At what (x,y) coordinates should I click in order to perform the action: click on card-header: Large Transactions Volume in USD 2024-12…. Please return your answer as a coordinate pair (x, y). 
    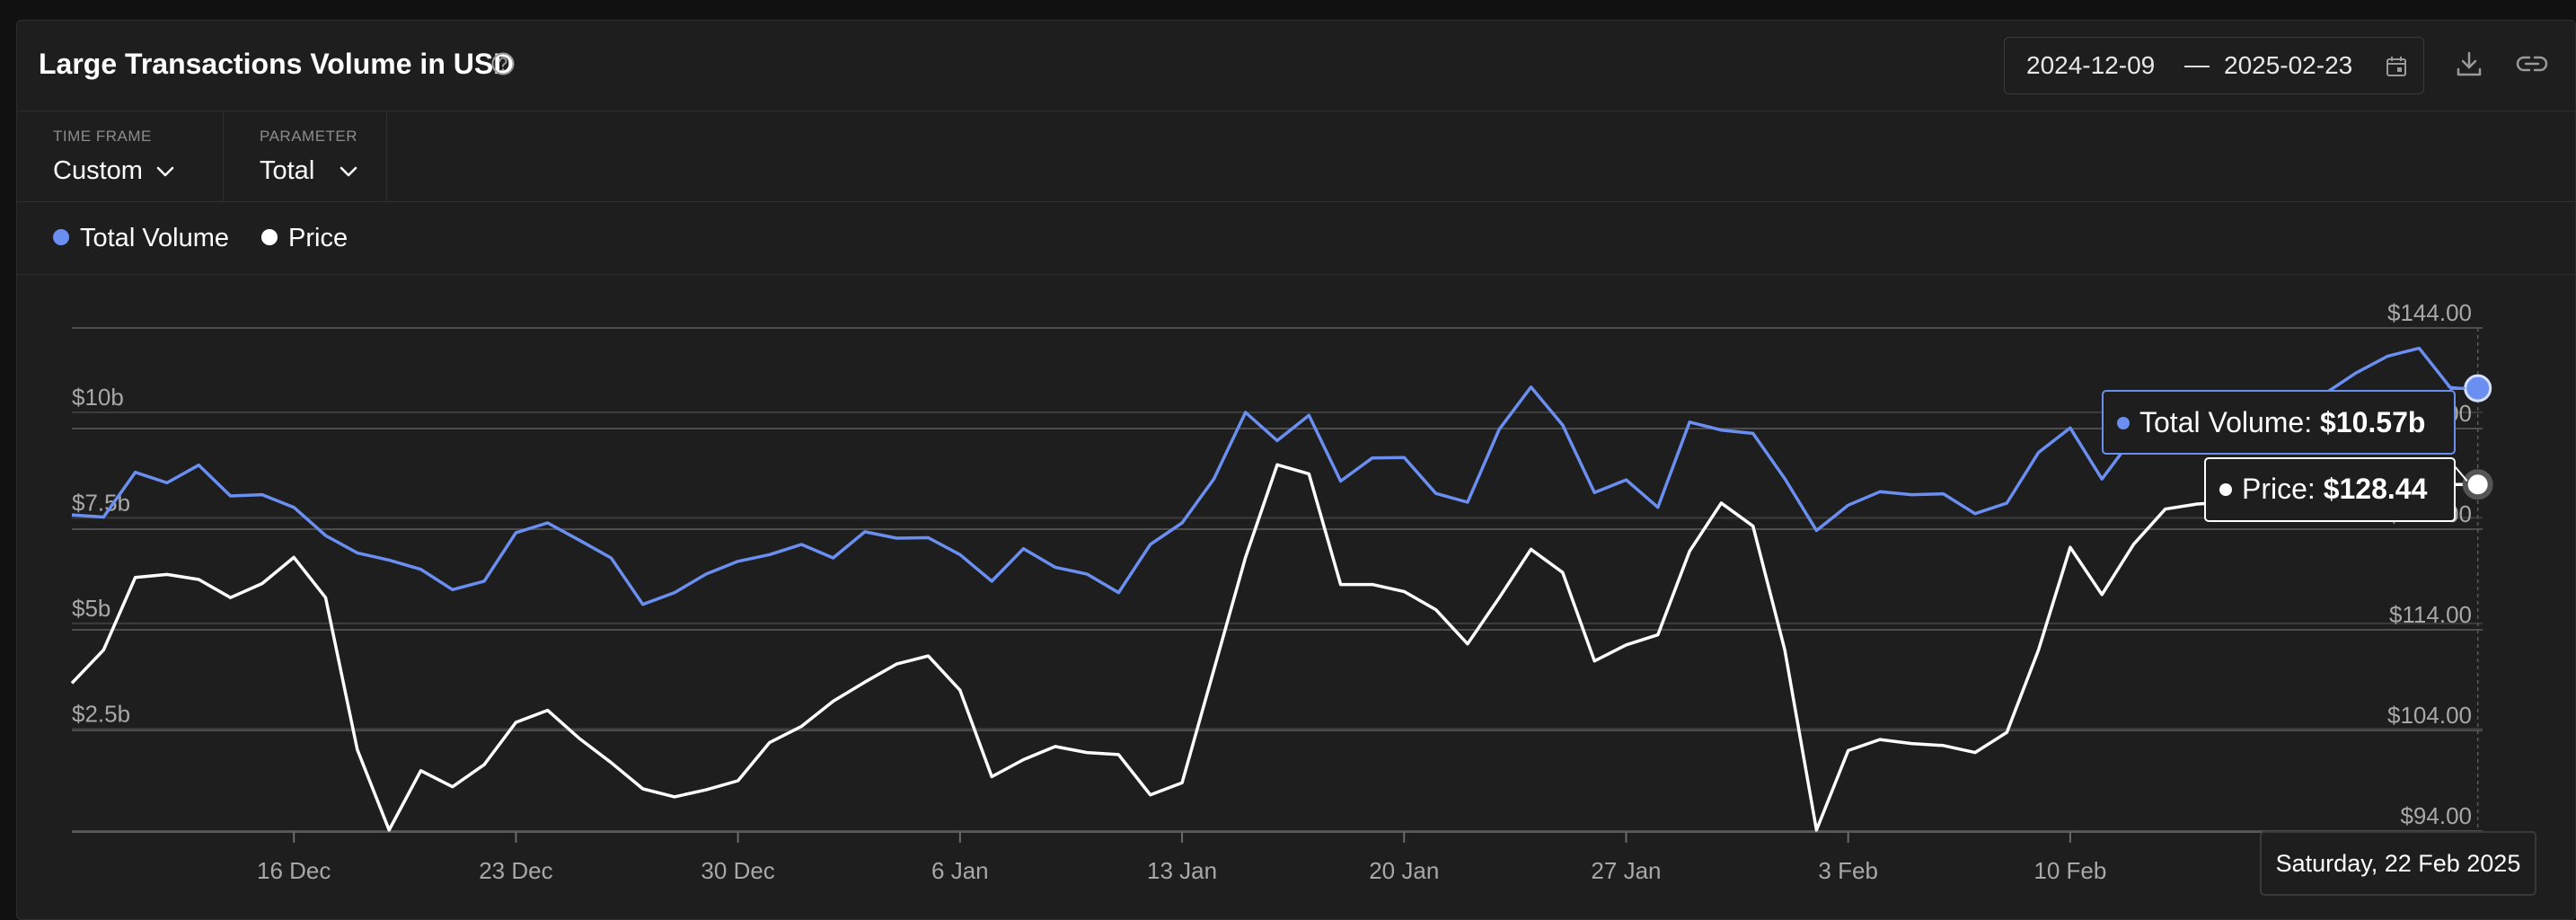
    Looking at the image, I should click on (1296, 66).